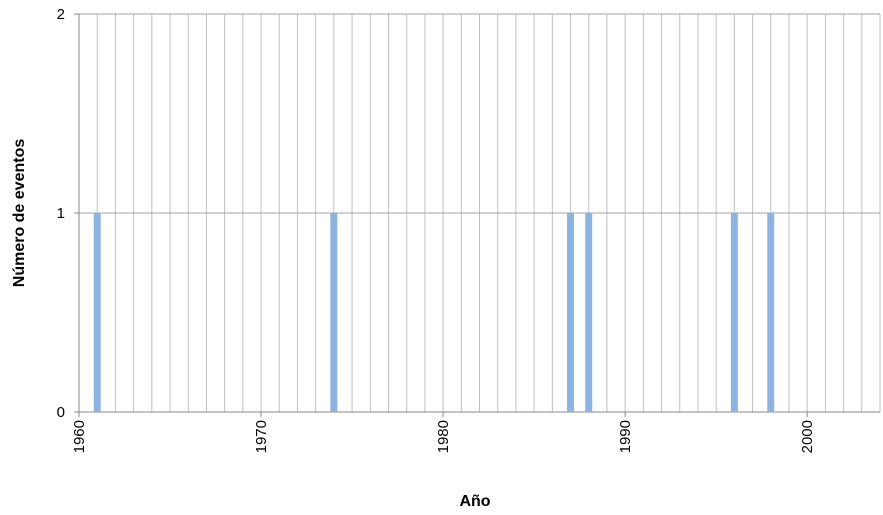 The width and height of the screenshot is (883, 515). What do you see at coordinates (625, 436) in the screenshot?
I see `x-tick-label: 1990` at bounding box center [625, 436].